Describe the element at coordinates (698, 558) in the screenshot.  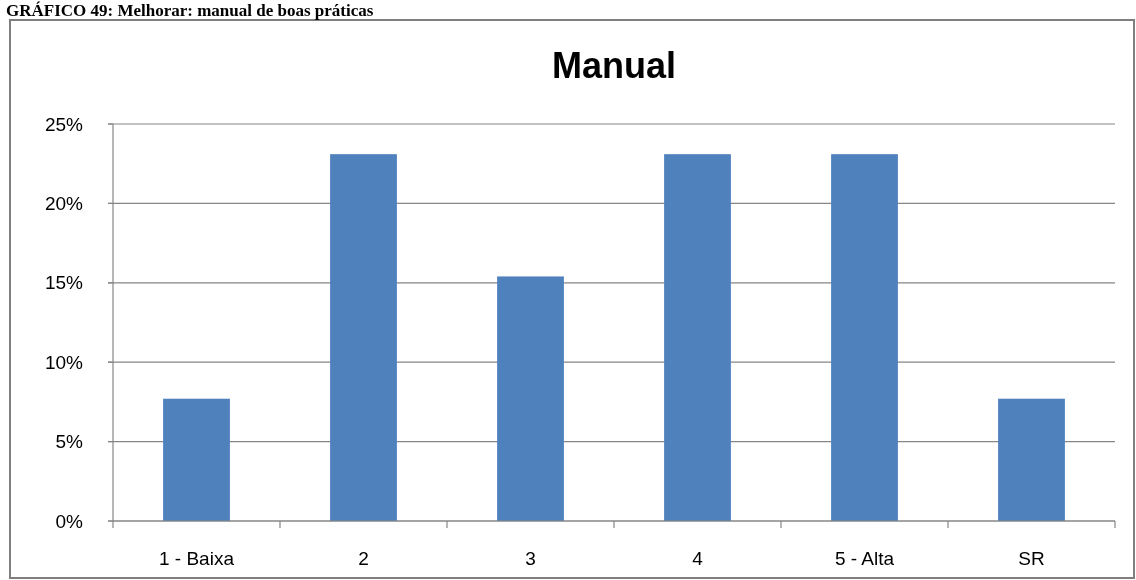
I see `x-tick-label: 4` at that location.